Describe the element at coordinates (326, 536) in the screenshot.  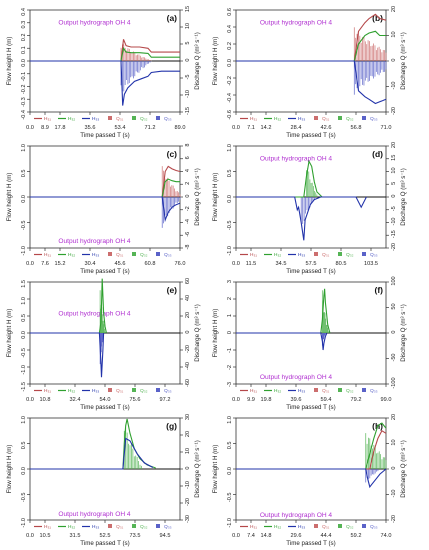
I see `x-tick-label: 44.4` at that location.